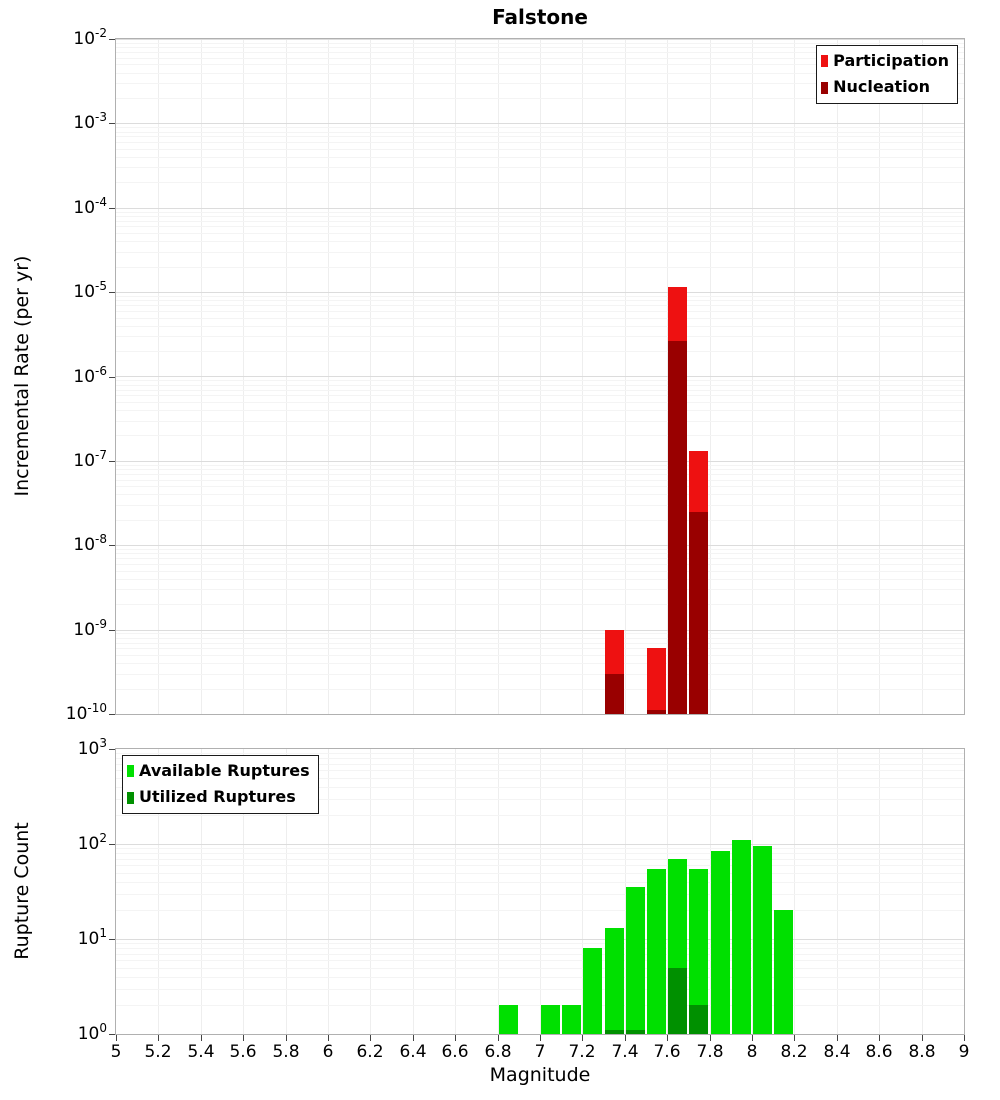  Describe the element at coordinates (540, 1052) in the screenshot. I see `x-tick-label: 7` at that location.